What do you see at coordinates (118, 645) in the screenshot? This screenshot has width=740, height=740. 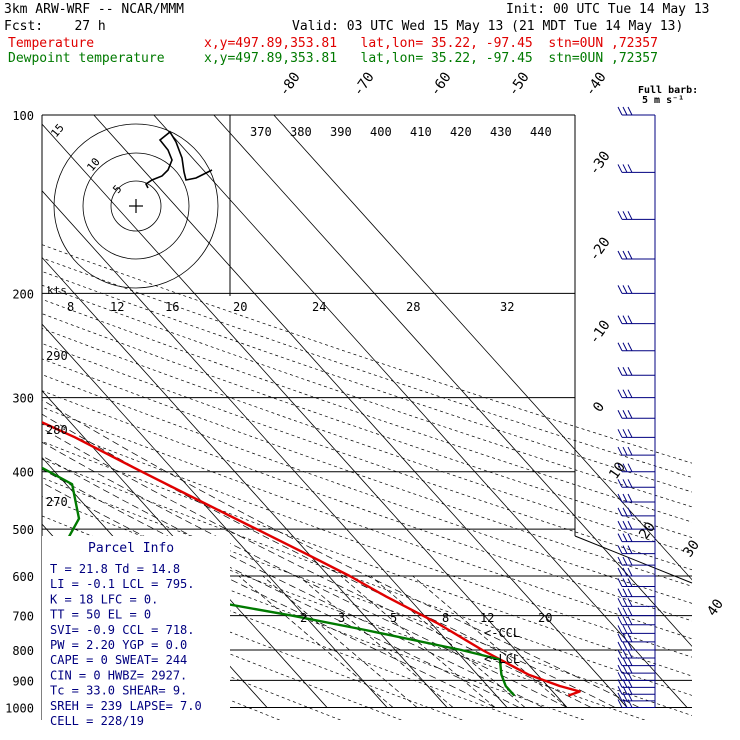 I see `parcel-info-row: PW = 2.20 YGP = 0.0` at bounding box center [118, 645].